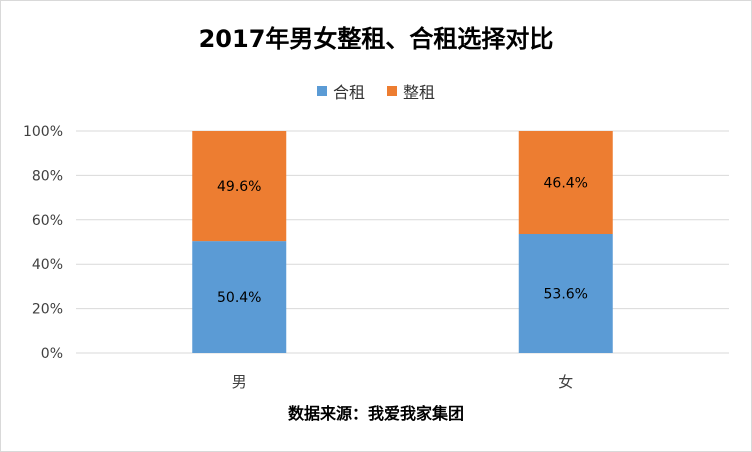  I want to click on legend-label-zhengzu: 整租, so click(419, 92).